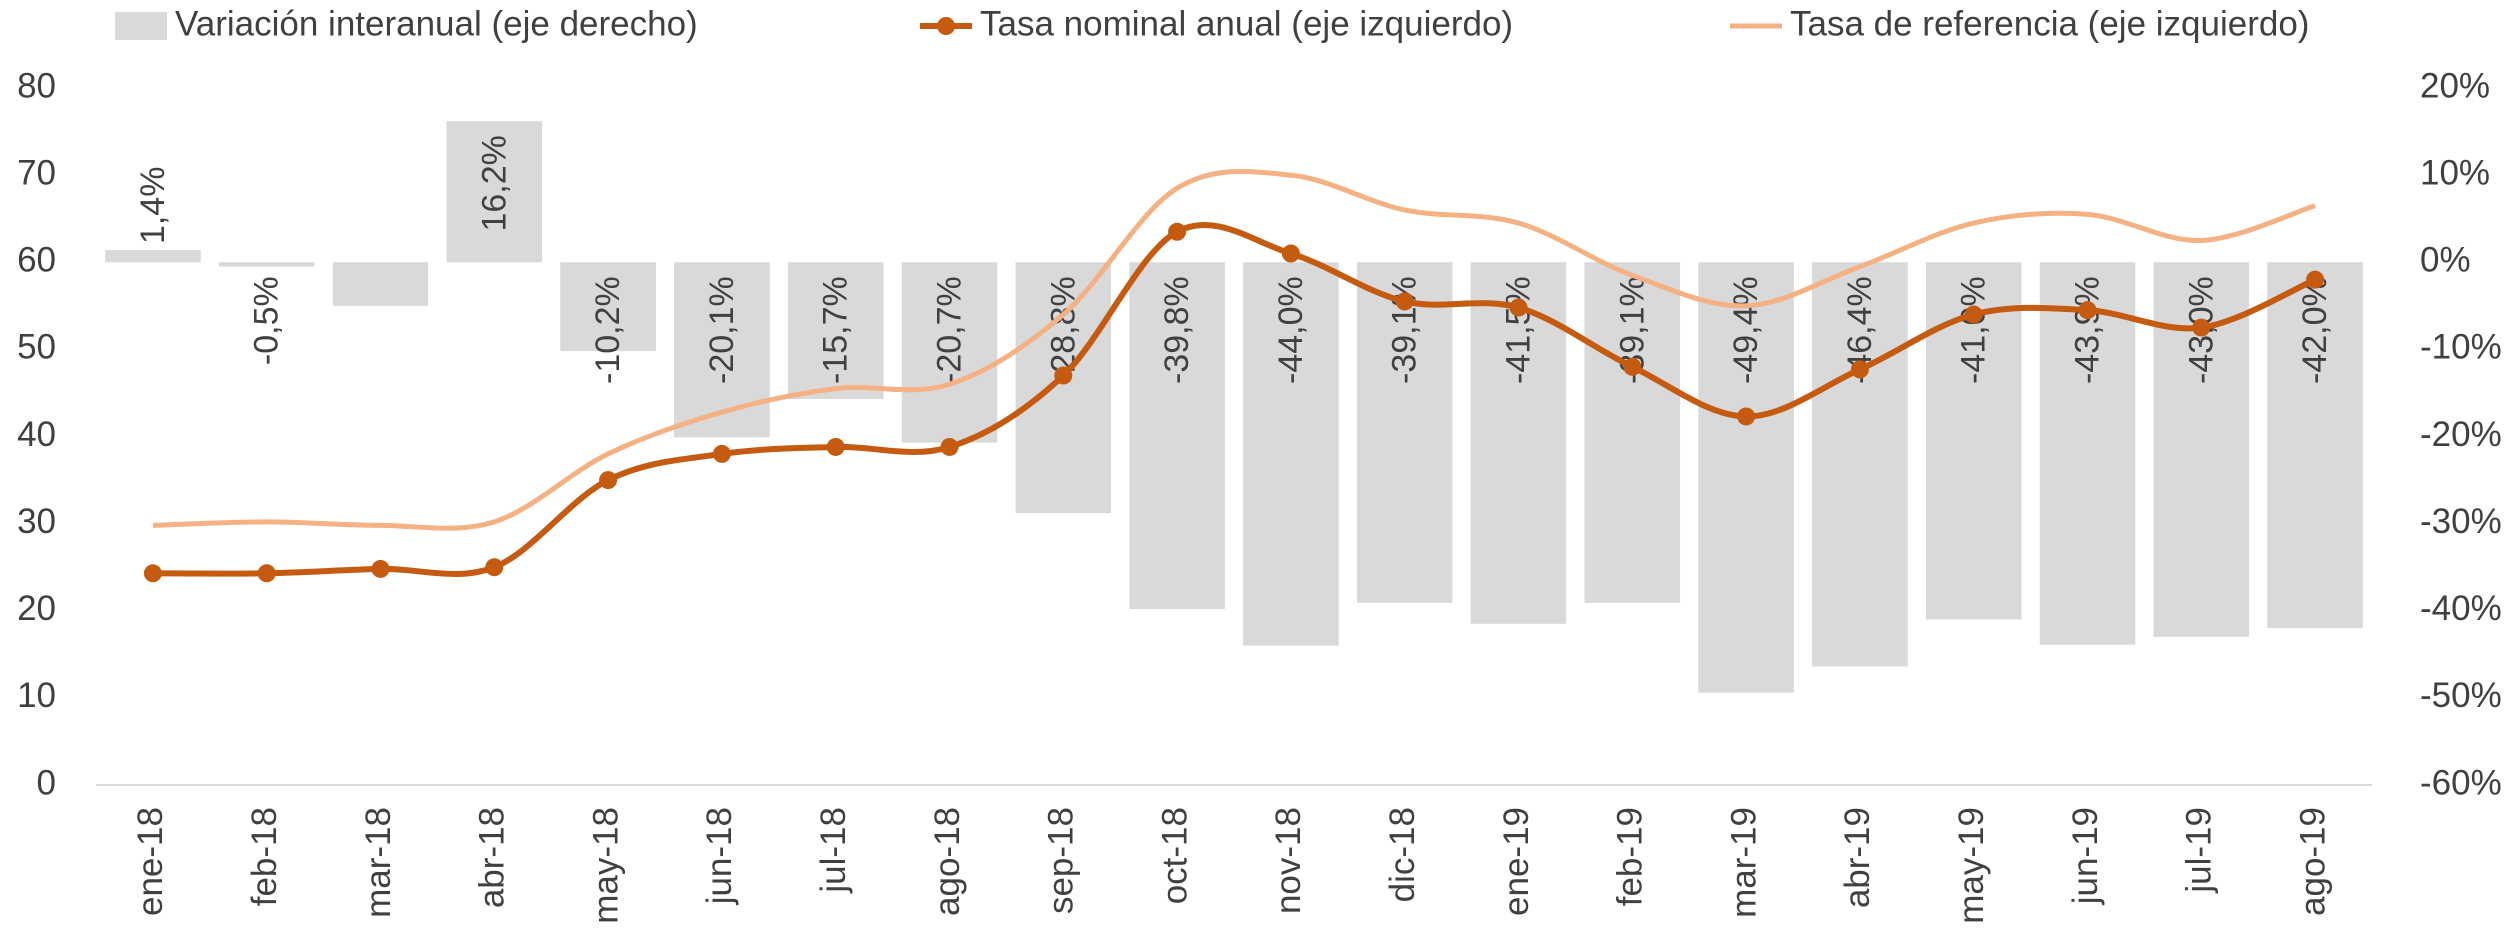 The width and height of the screenshot is (2514, 946). I want to click on x-tick-label: dic-18, so click(1402, 854).